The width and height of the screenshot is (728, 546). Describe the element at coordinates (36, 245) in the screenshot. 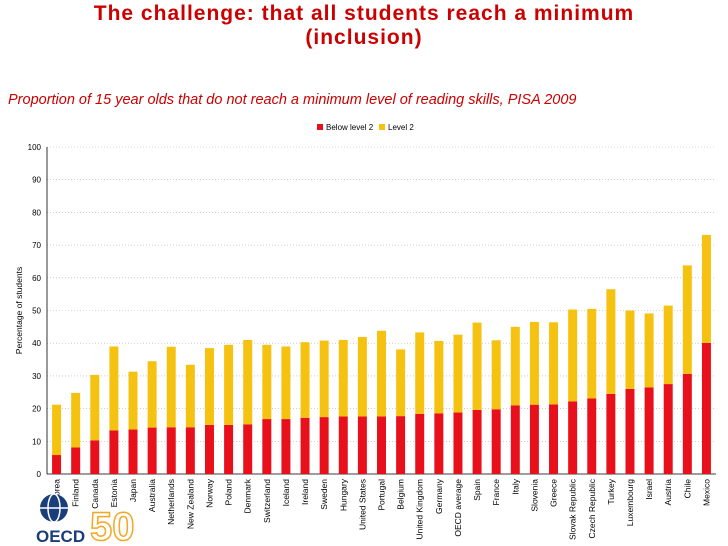

I see `y-tick-label: 70` at that location.